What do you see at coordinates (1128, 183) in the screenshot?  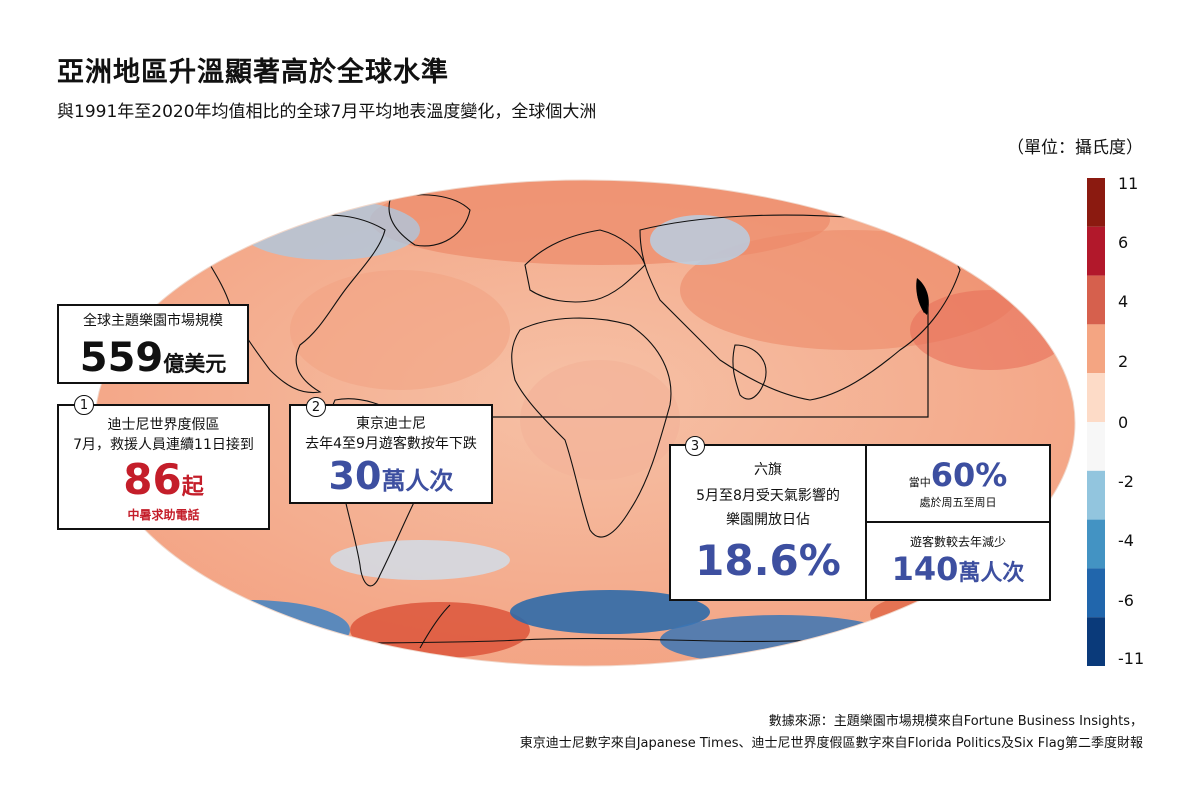 I see `colorbar-tick: 11` at bounding box center [1128, 183].